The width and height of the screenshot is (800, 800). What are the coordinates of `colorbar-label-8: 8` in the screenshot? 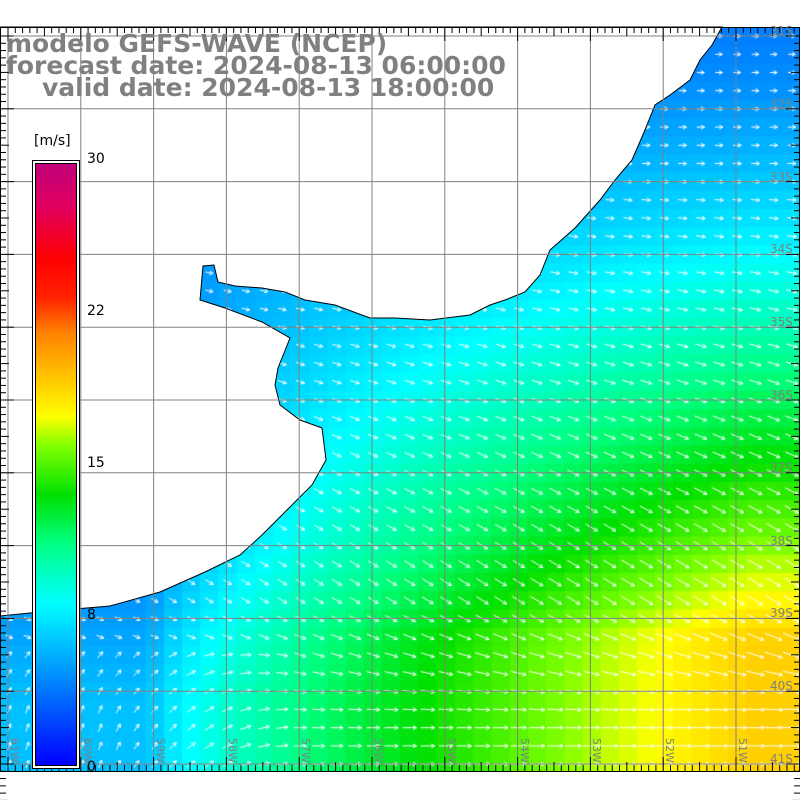 It's located at (91, 615).